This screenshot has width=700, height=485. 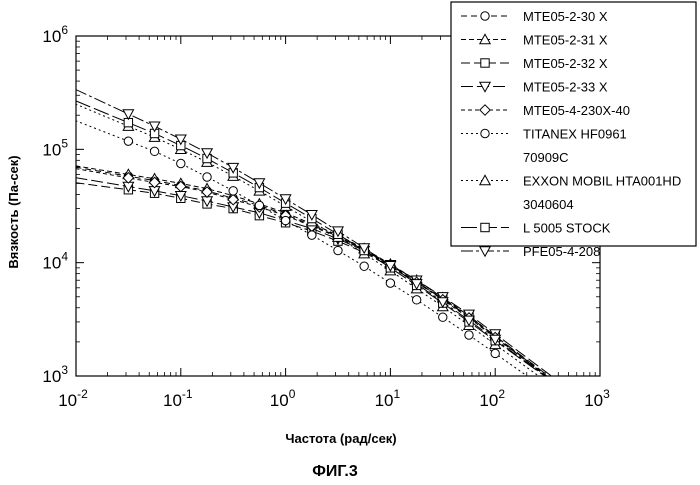 What do you see at coordinates (565, 87) in the screenshot?
I see `legend-label: MTE05-2-33 X` at bounding box center [565, 87].